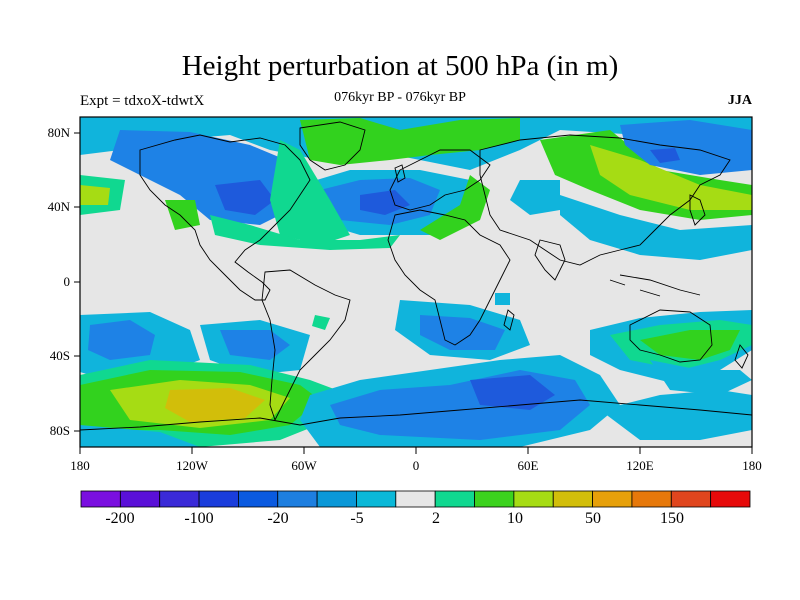  I want to click on chart-title: Height perturbation at 500 hPa (in m), so click(400, 66).